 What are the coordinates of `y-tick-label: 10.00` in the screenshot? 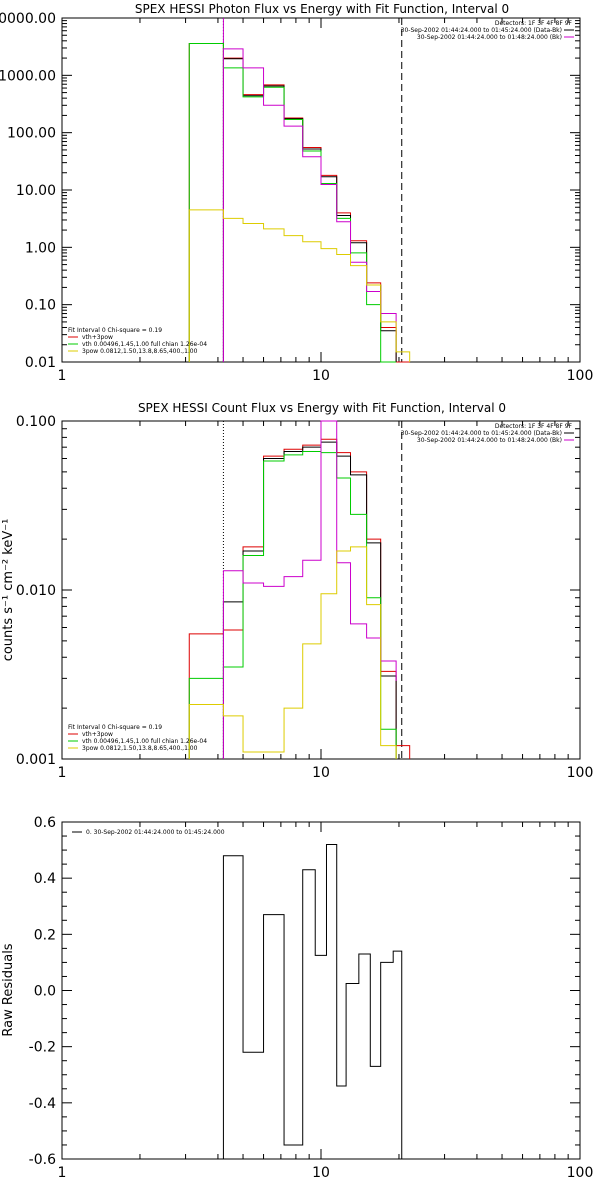 It's located at (36, 191).